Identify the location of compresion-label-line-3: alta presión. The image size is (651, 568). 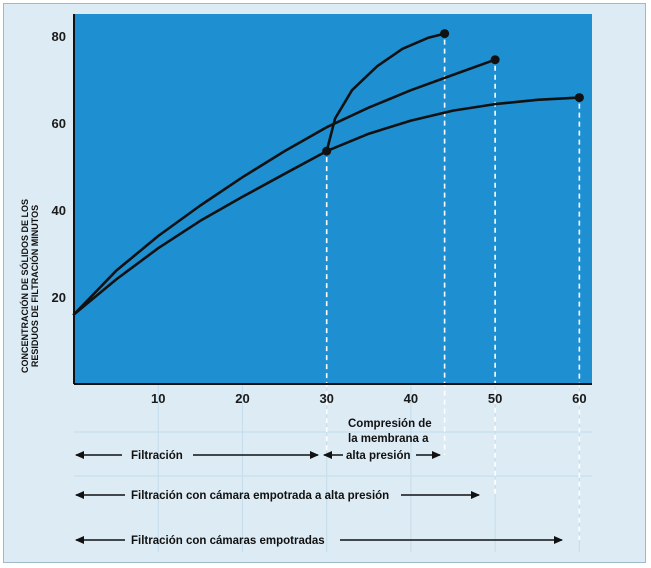
(378, 456).